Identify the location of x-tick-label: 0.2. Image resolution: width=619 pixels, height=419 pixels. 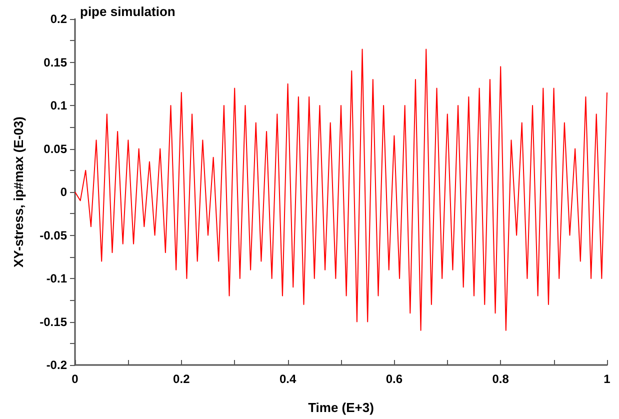
(181, 379).